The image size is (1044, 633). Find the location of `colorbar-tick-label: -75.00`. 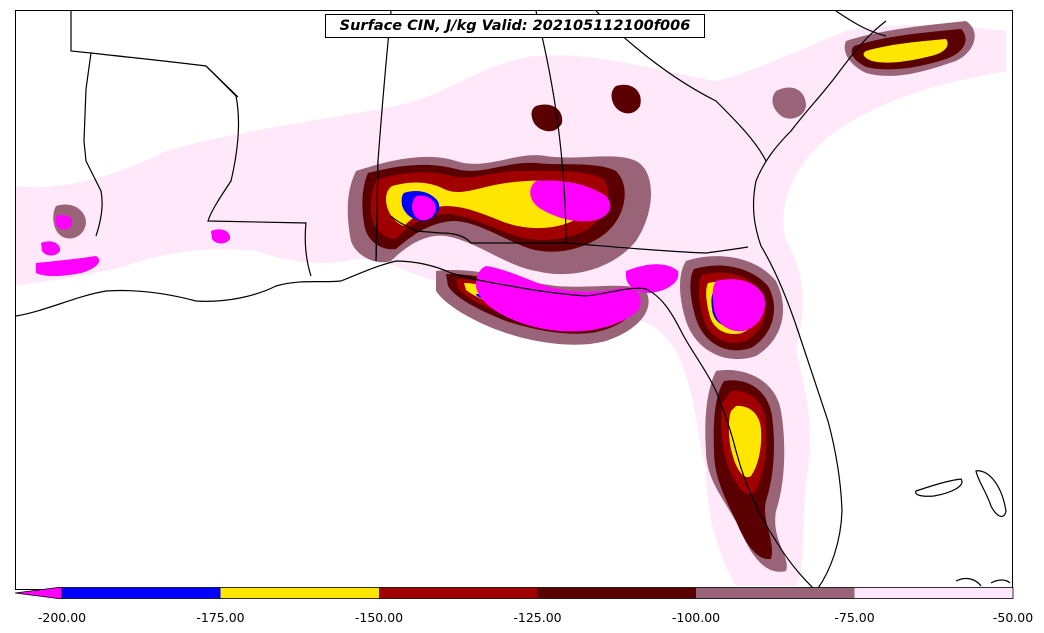

colorbar-tick-label: -75.00 is located at coordinates (854, 617).